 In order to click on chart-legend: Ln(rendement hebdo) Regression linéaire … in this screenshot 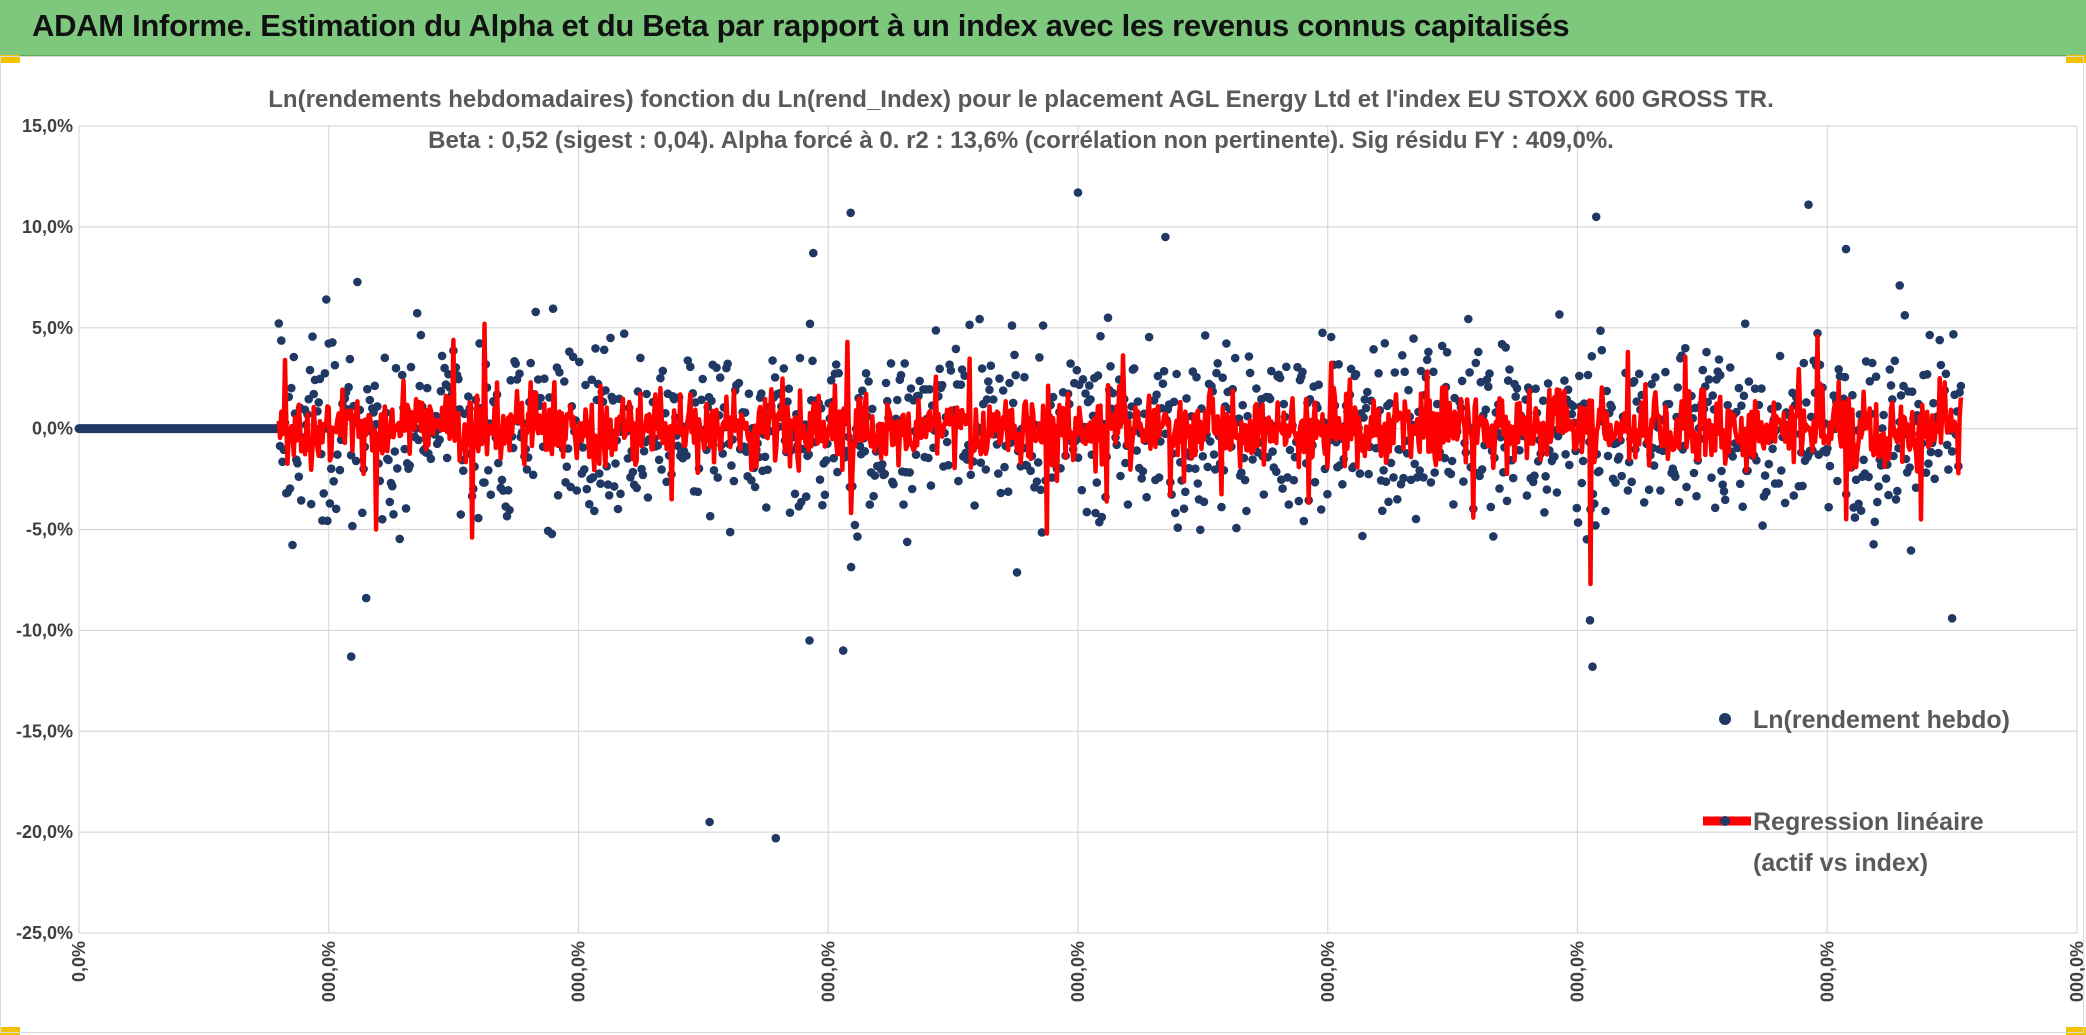, I will do `click(1856, 791)`.